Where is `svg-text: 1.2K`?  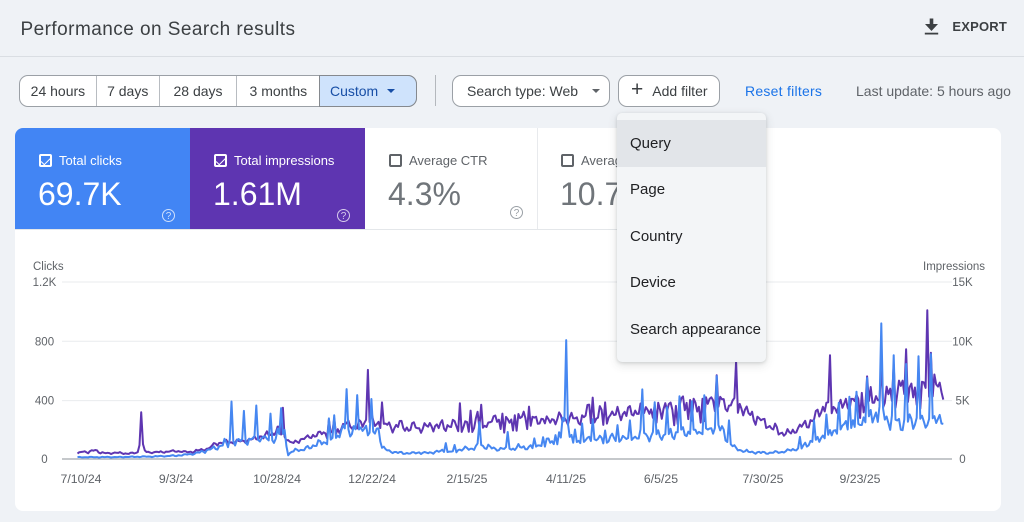
svg-text: 1.2K is located at coordinates (45, 283).